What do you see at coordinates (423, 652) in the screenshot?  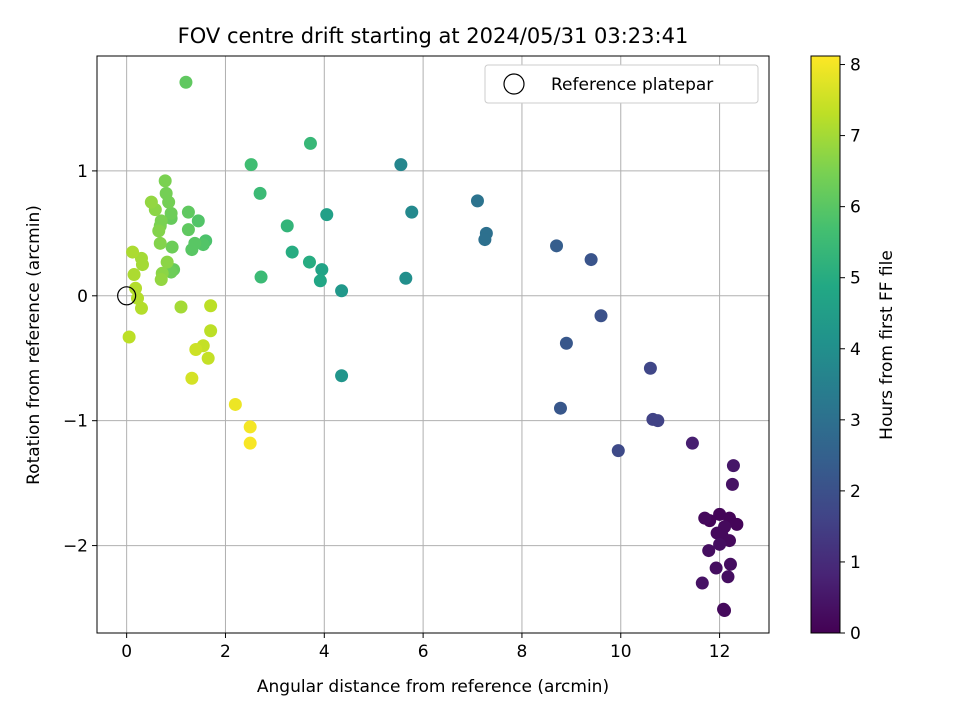 I see `x-tick-label: 6` at bounding box center [423, 652].